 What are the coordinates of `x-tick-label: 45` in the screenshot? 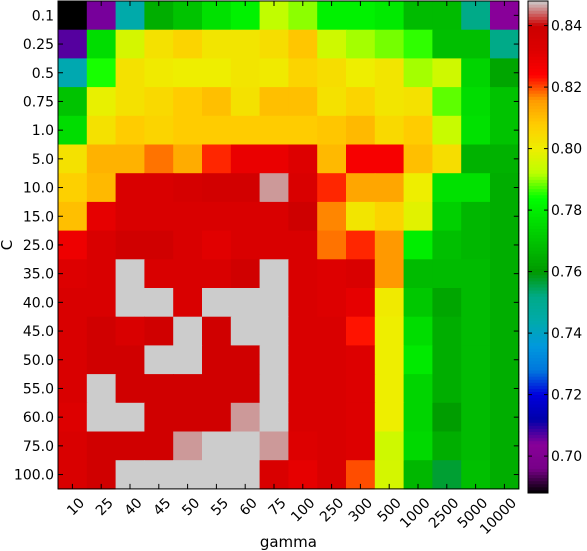 It's located at (162, 507).